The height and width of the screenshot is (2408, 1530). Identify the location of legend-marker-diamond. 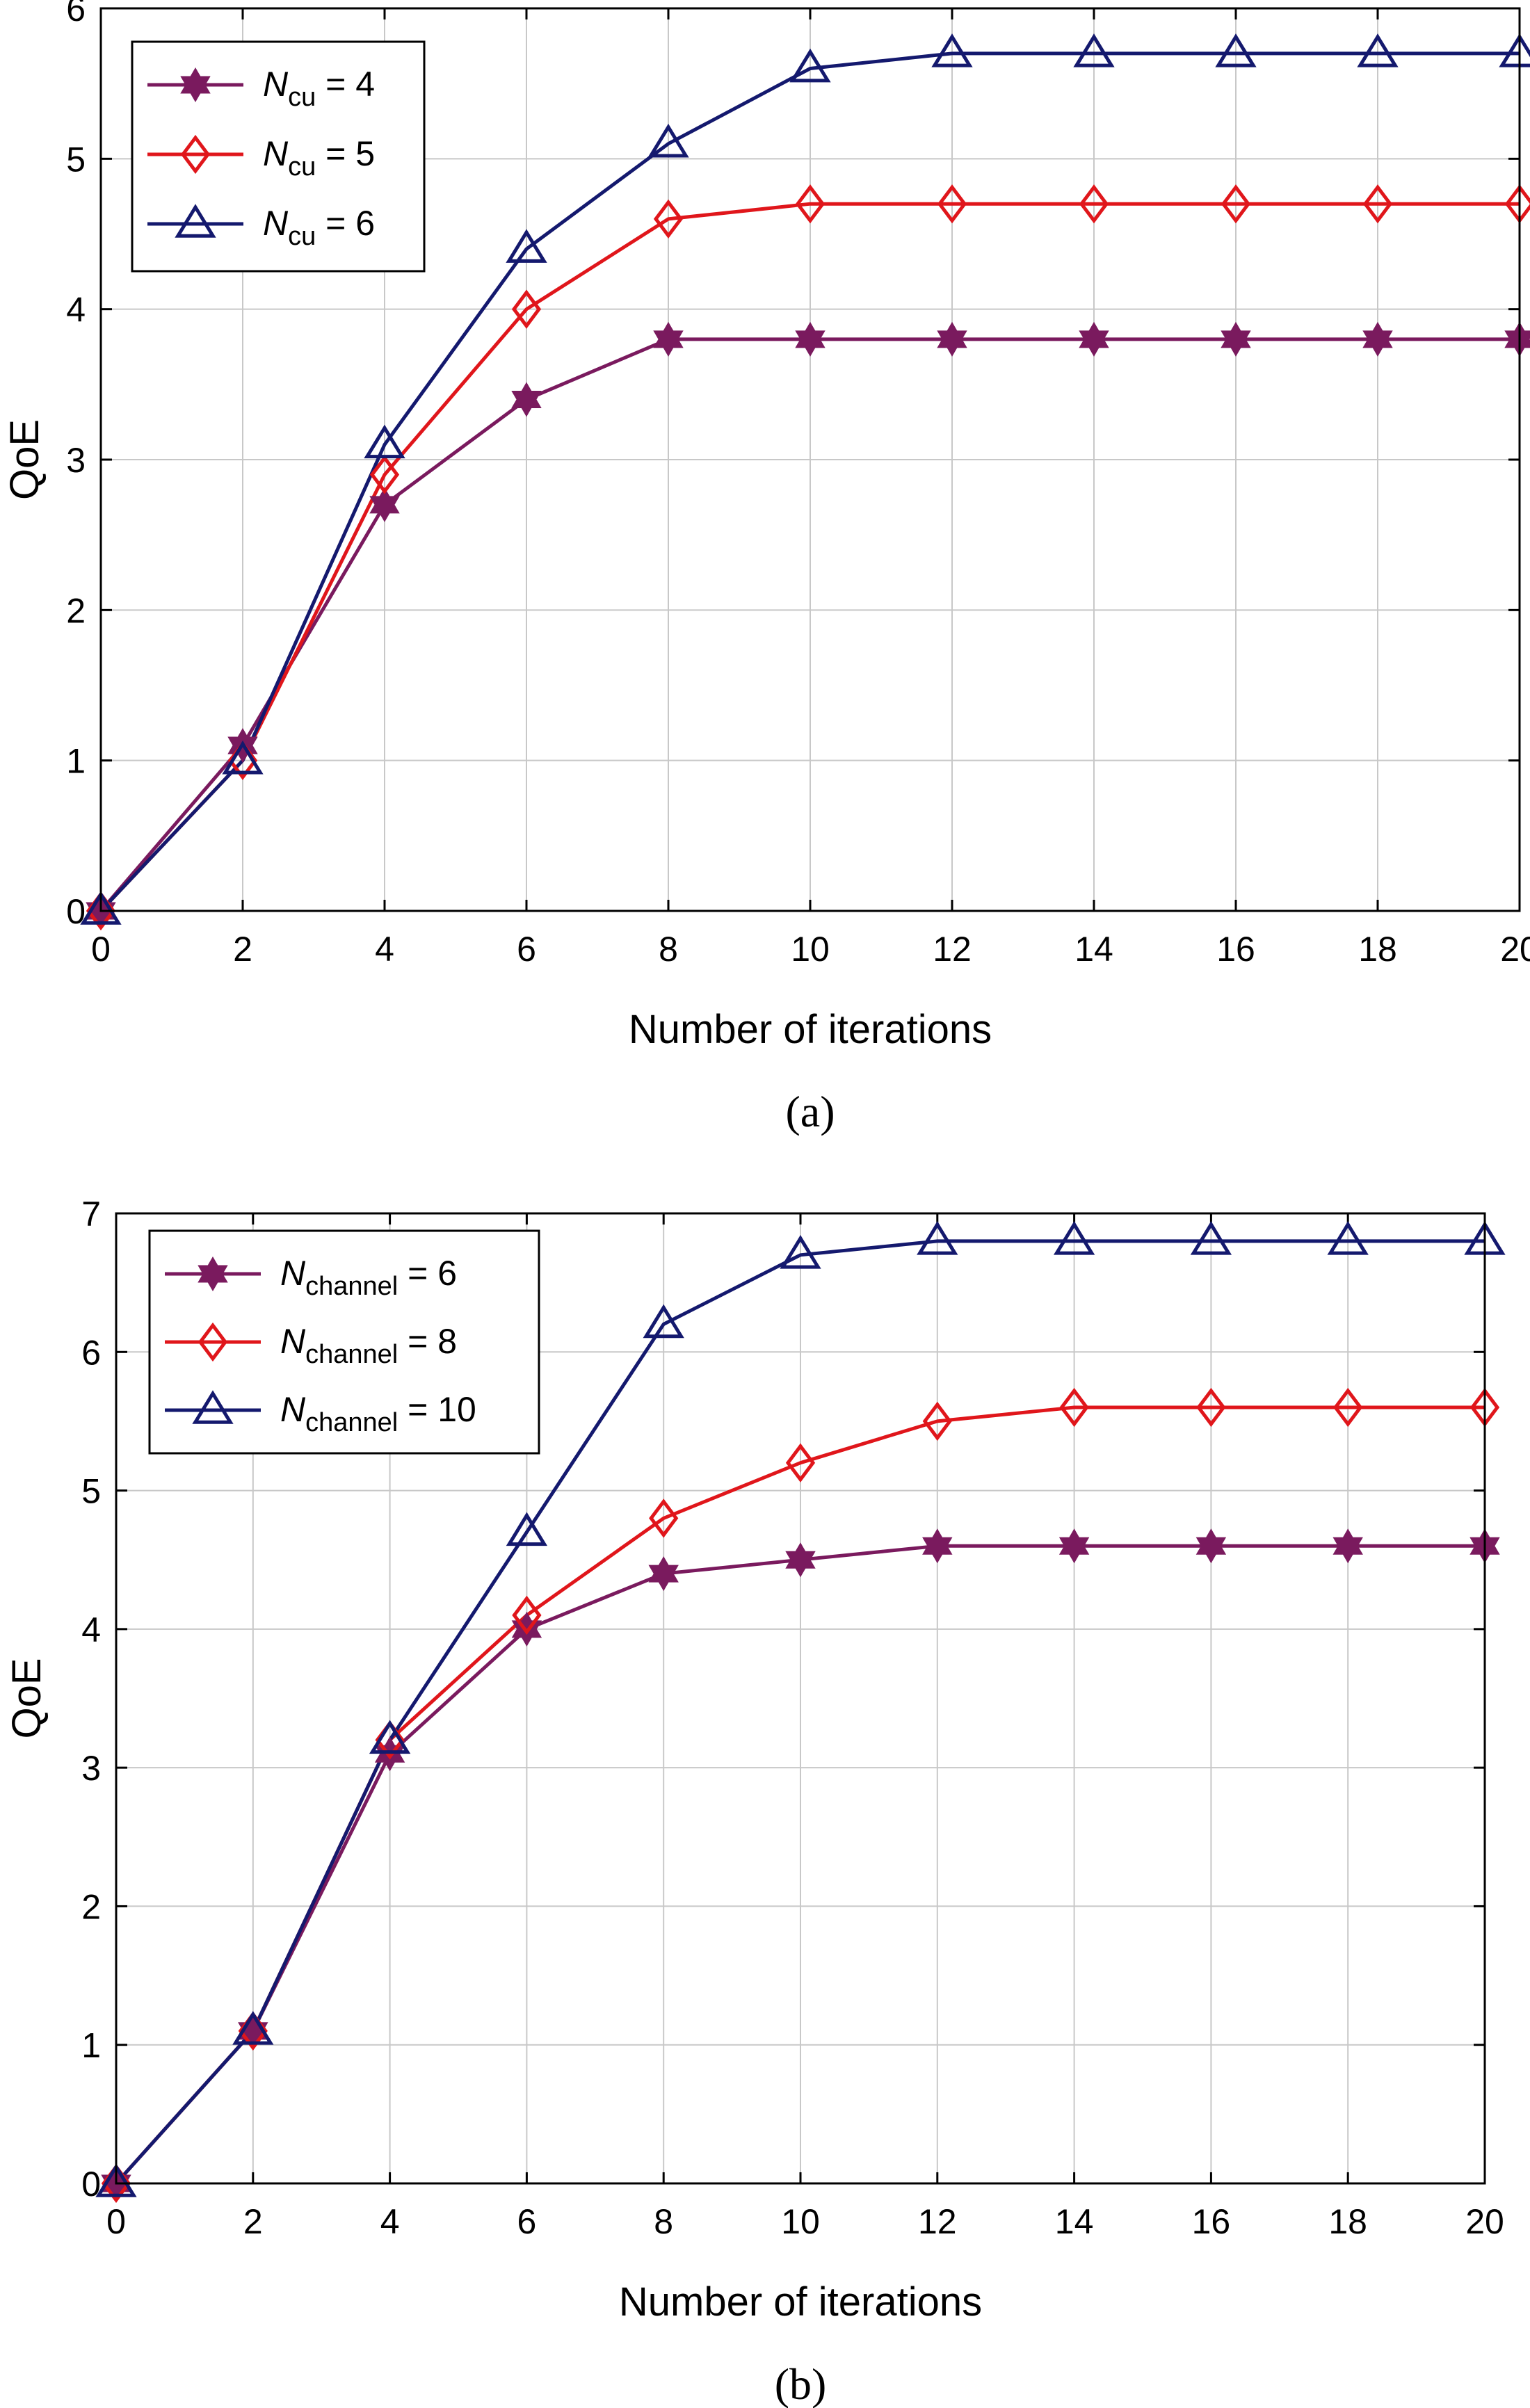
(213, 1342).